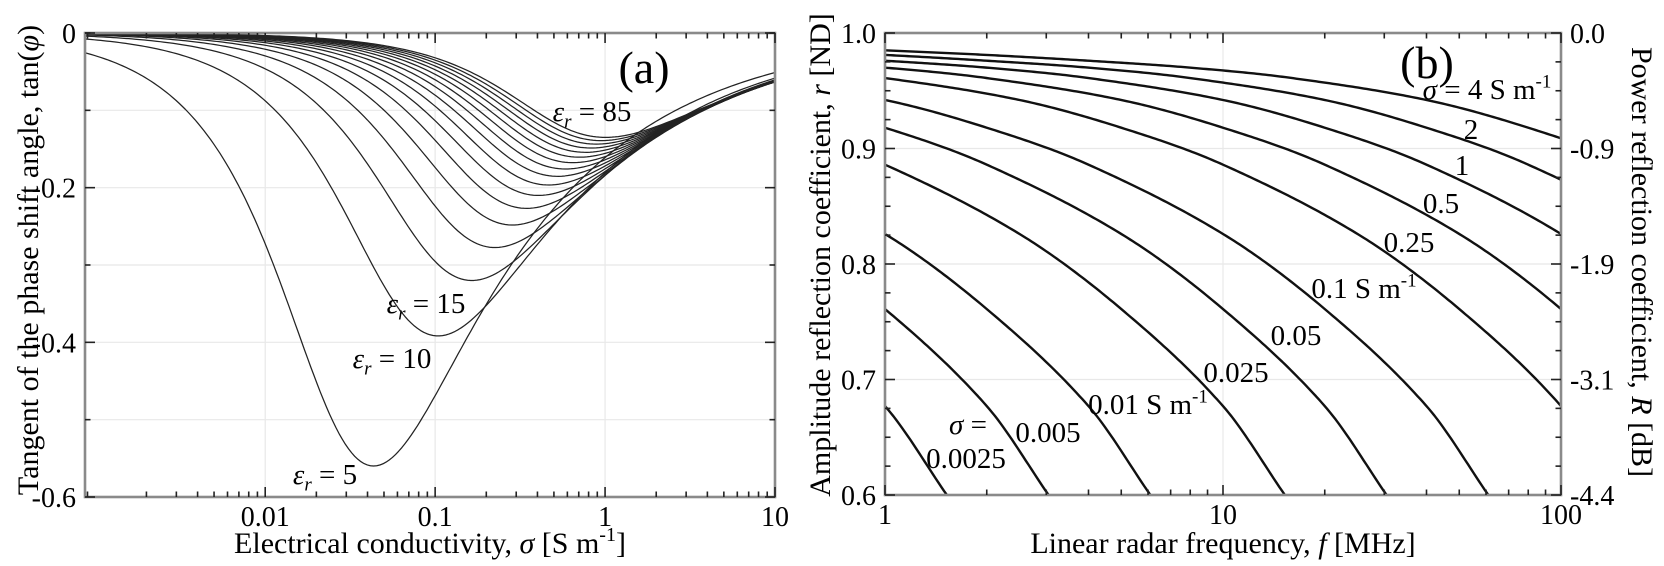 The image size is (1664, 566). I want to click on x-axis-title: Electrical conductivity, σ [S m-1], so click(430, 542).